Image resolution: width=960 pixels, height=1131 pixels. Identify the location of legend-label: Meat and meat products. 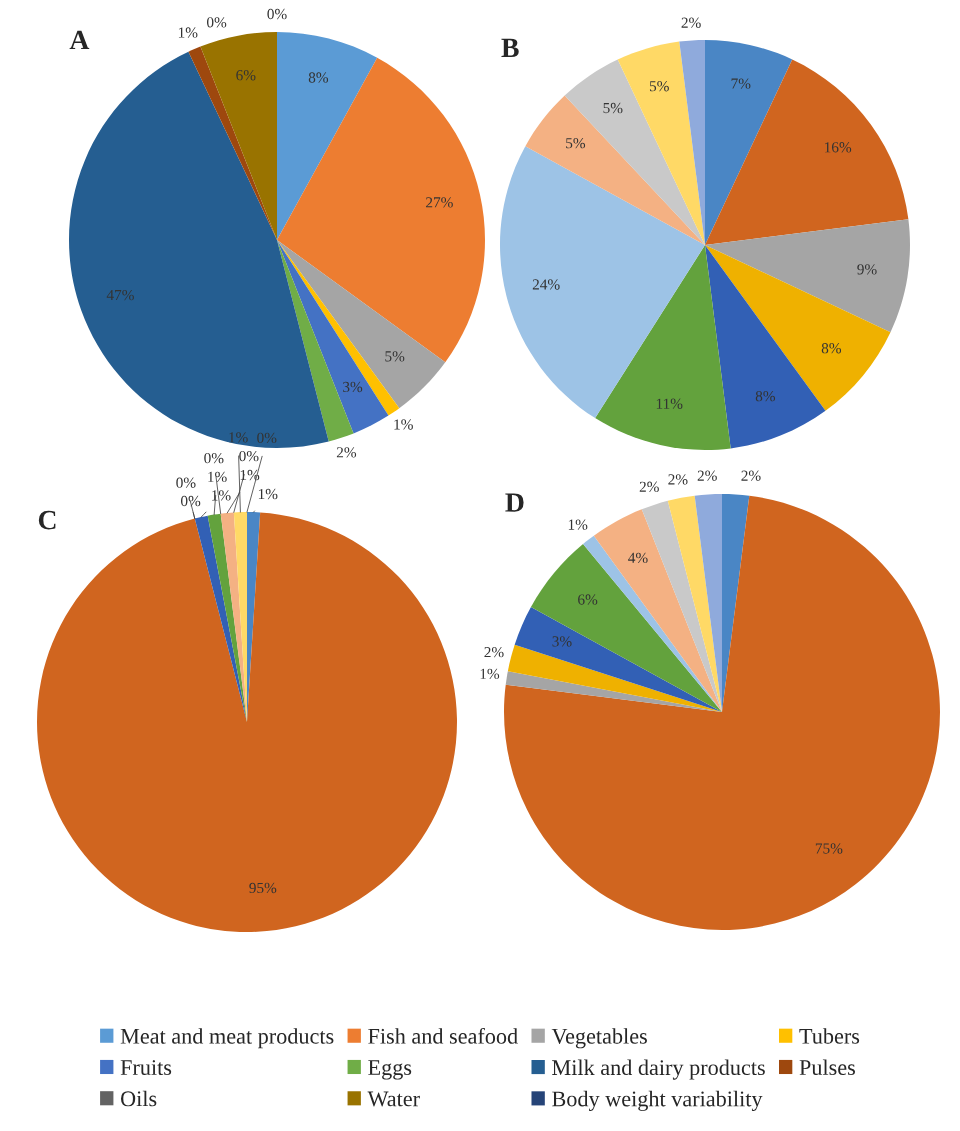
(227, 1038).